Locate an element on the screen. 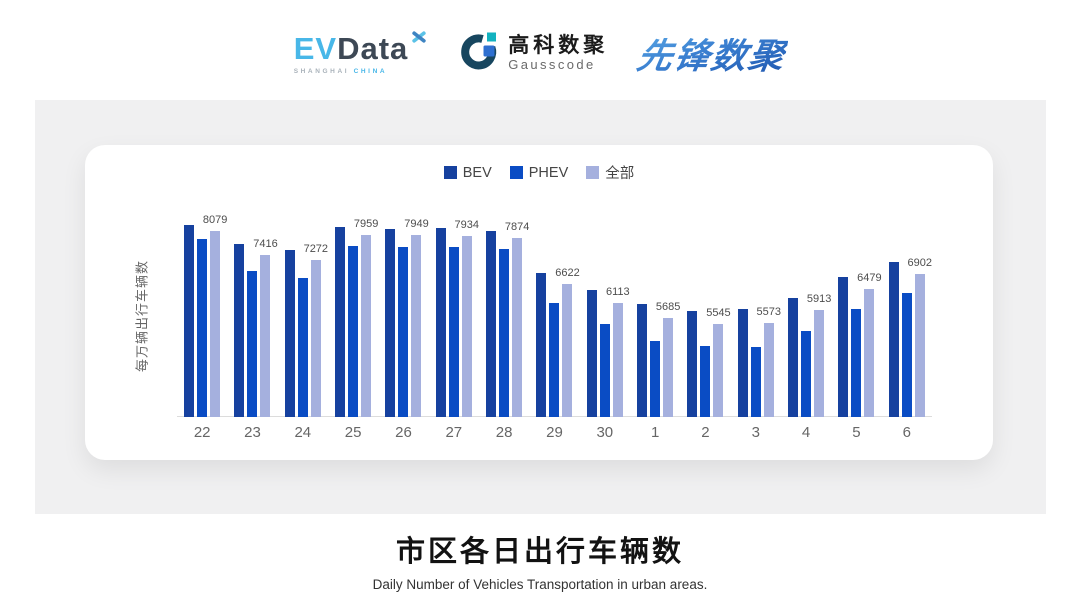 This screenshot has height=608, width=1080. x-tick-27: 27 is located at coordinates (454, 432).